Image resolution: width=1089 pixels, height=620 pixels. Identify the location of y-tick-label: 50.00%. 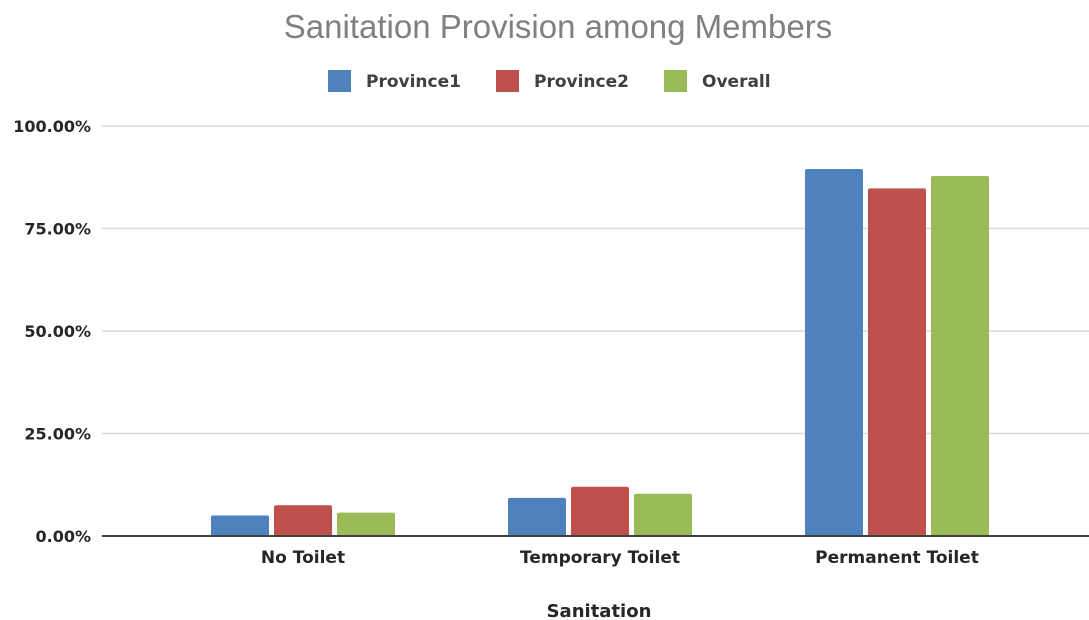
(57, 331).